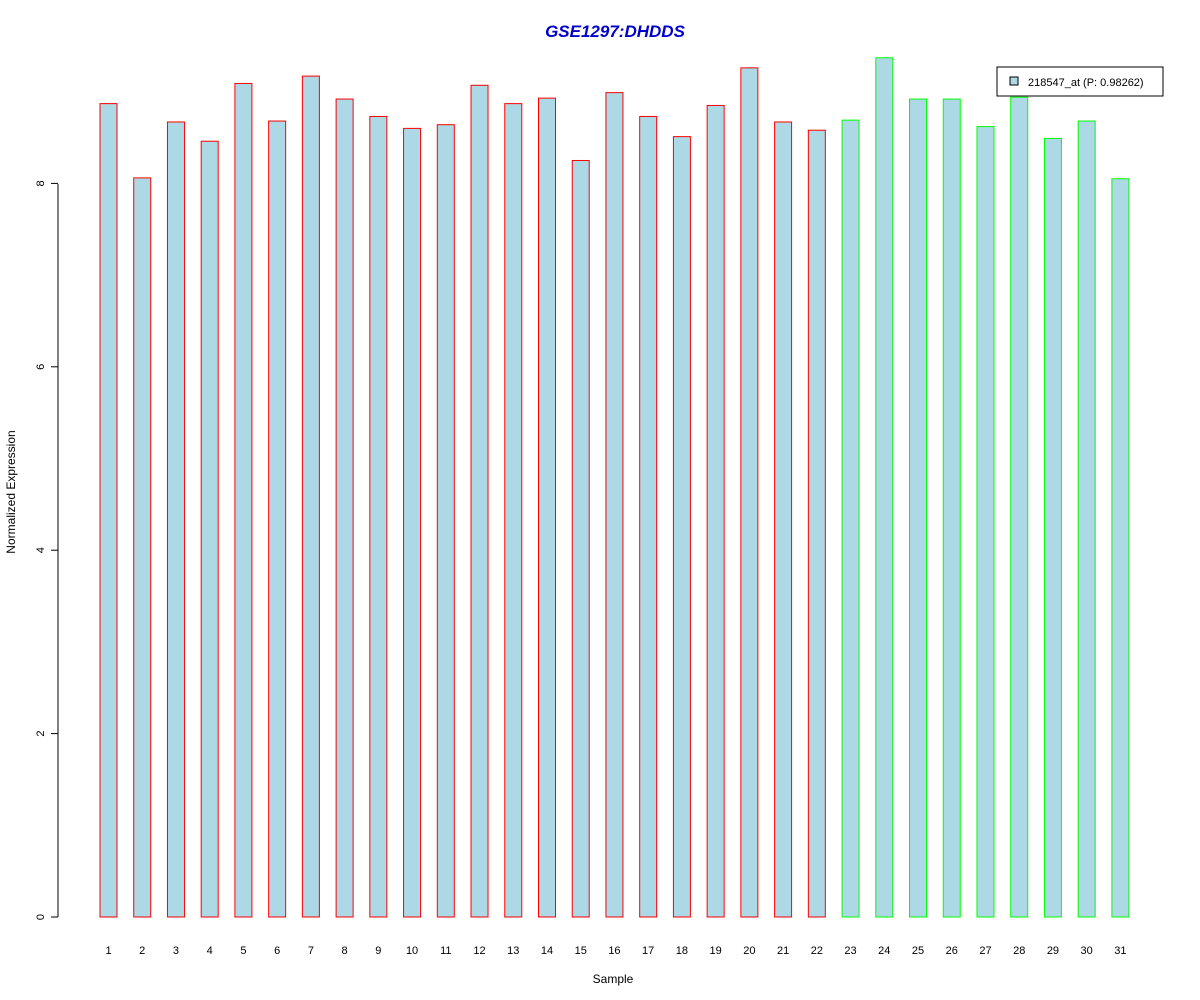 This screenshot has width=1200, height=1000. I want to click on x-tick-label: 9, so click(378, 951).